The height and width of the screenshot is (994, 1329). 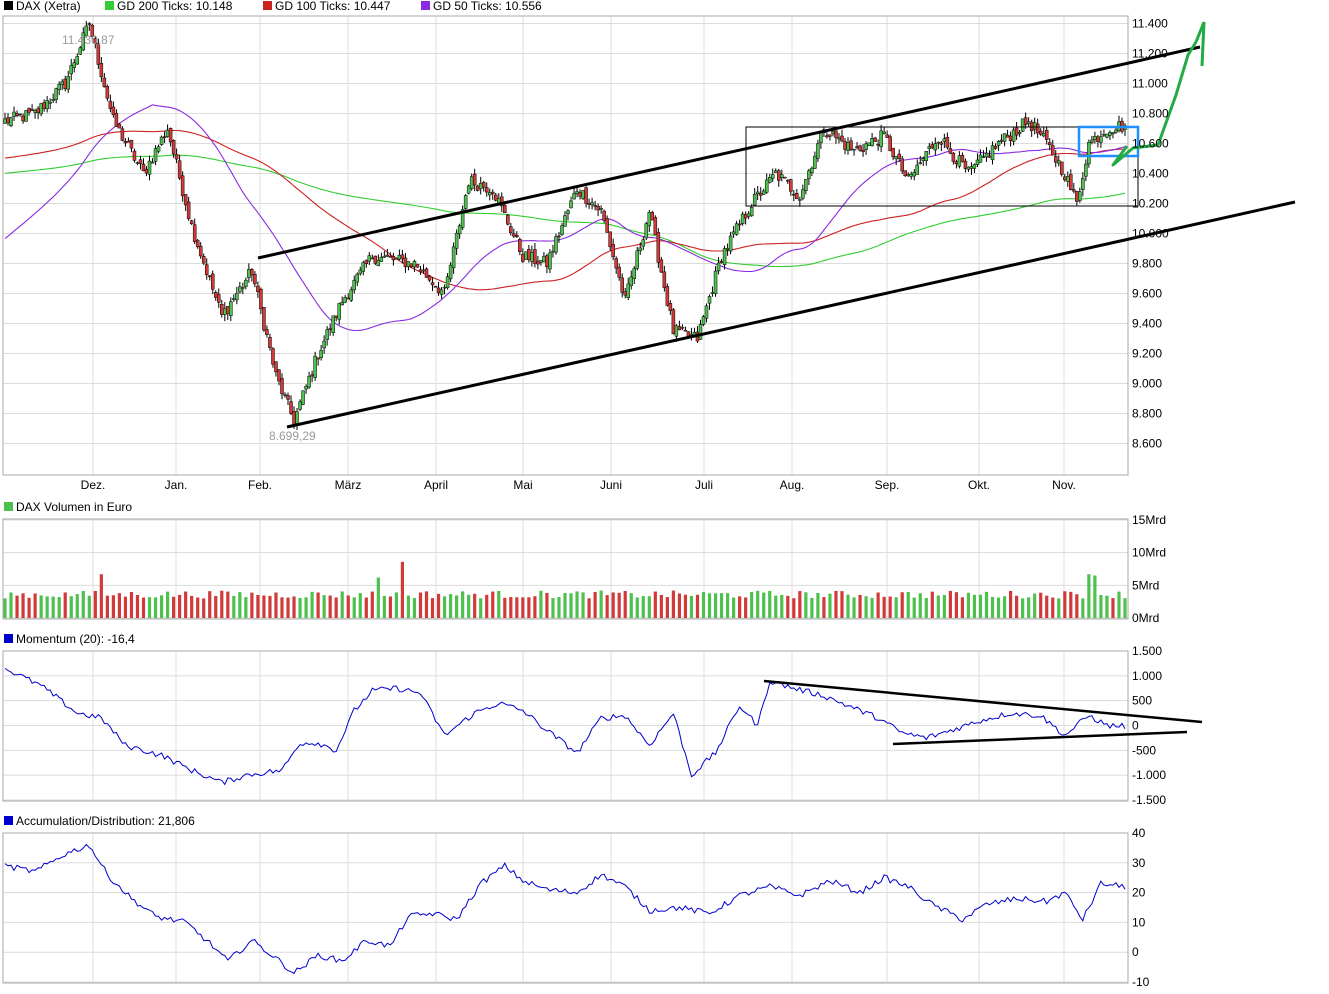 What do you see at coordinates (1135, 952) in the screenshot?
I see `ad-tick-label: 0` at bounding box center [1135, 952].